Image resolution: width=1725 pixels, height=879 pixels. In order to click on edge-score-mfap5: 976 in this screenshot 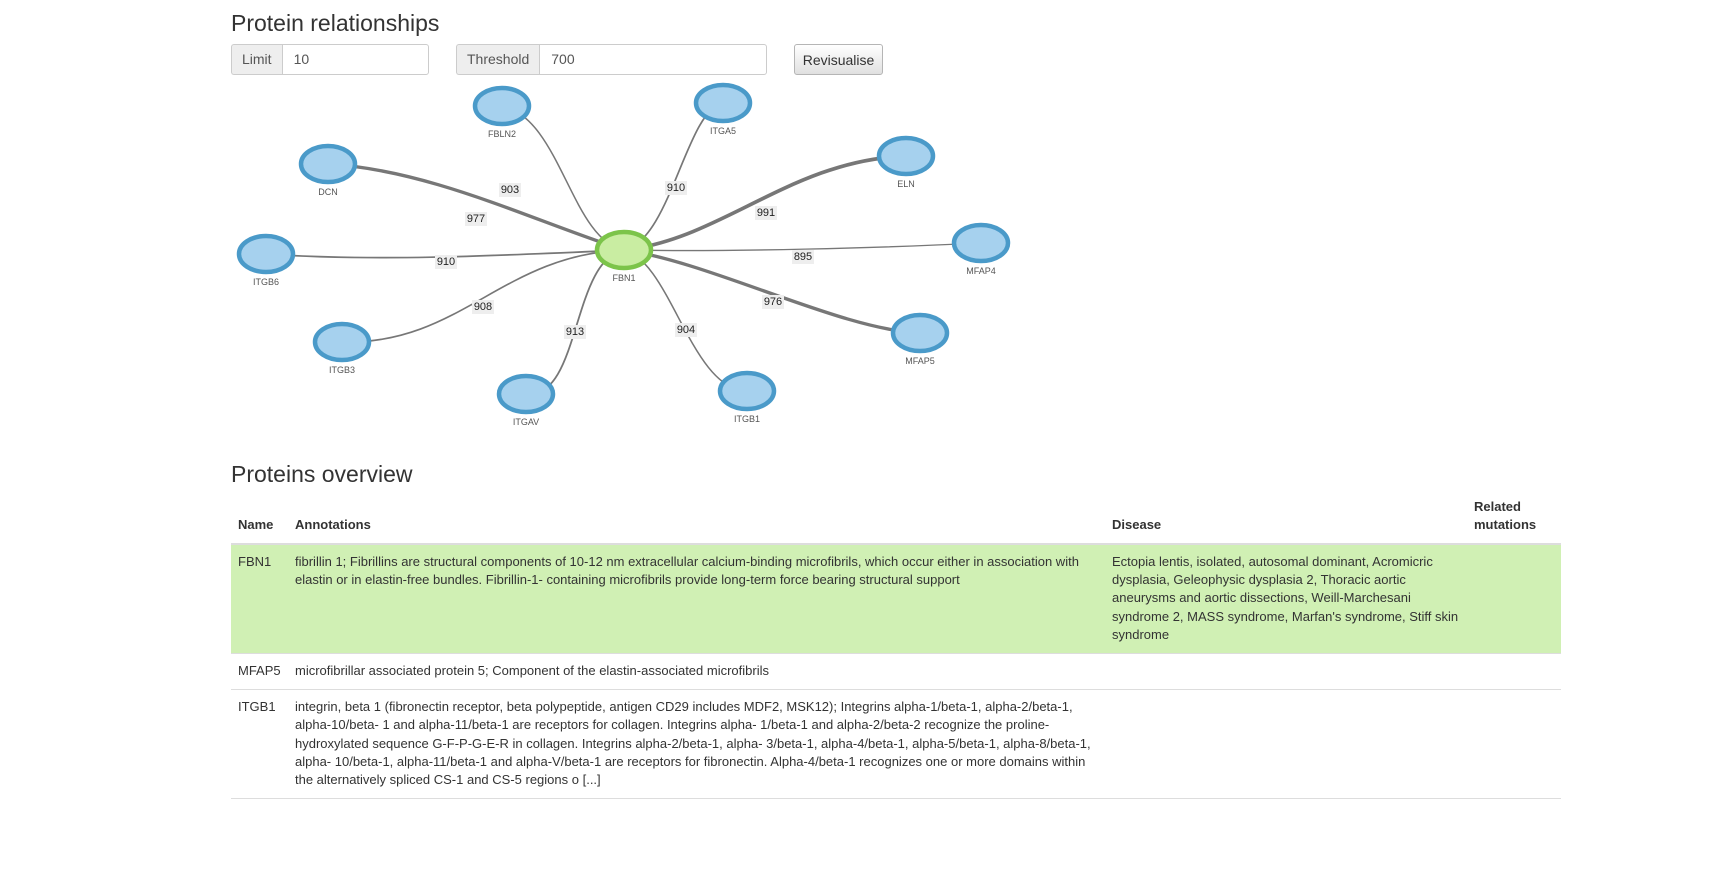, I will do `click(773, 302)`.